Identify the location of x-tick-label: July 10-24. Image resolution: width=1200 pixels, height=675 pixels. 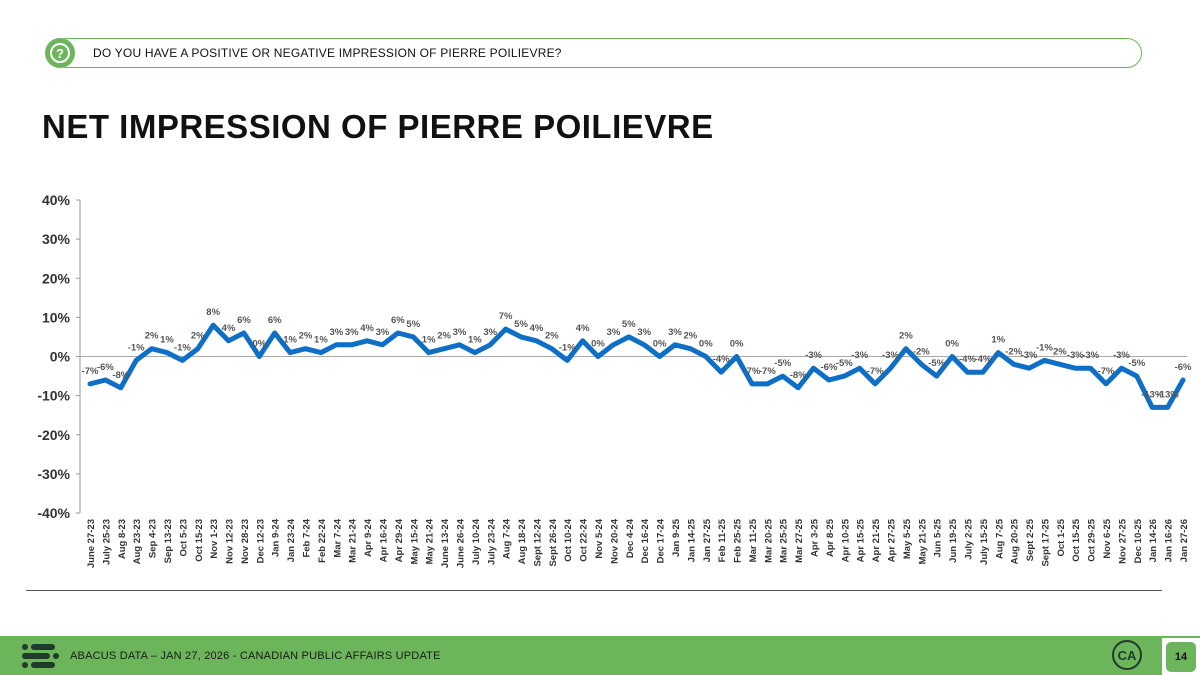
(476, 541).